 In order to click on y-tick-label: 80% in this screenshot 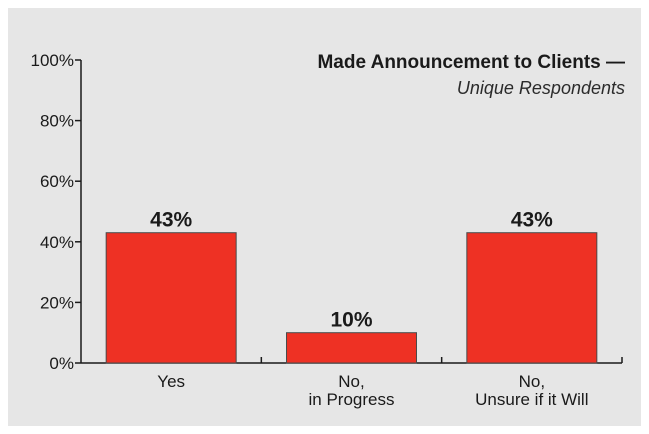, I will do `click(57, 121)`.